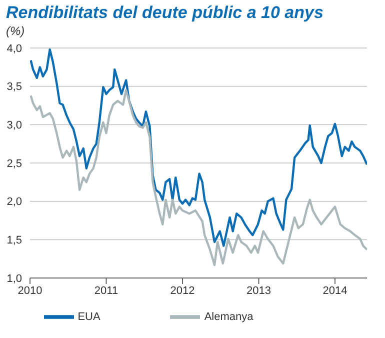 This screenshot has height=338, width=385. What do you see at coordinates (14, 164) in the screenshot?
I see `y-tick-label: 2,5` at bounding box center [14, 164].